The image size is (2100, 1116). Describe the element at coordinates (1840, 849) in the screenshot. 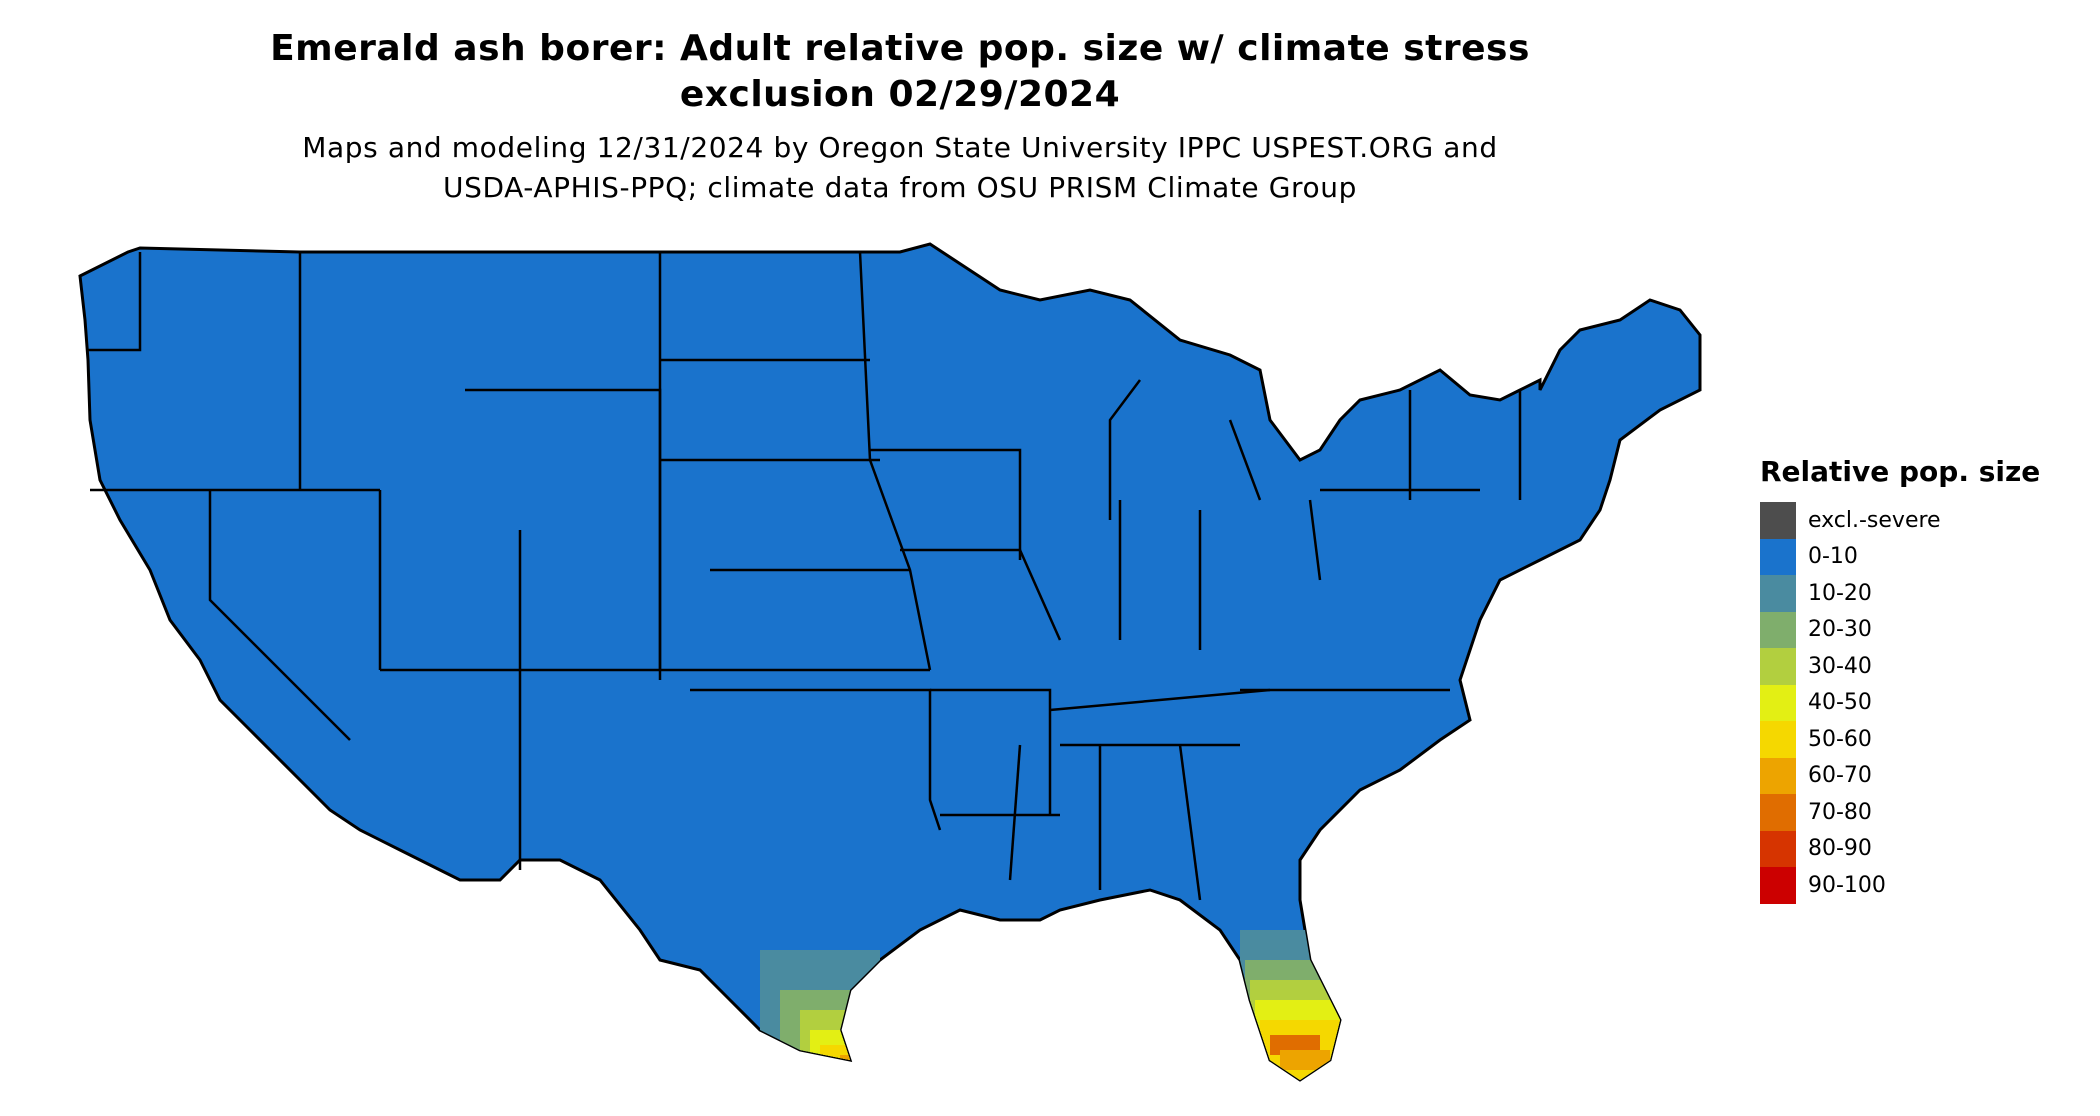

I see `legend-label: 80-90` at that location.